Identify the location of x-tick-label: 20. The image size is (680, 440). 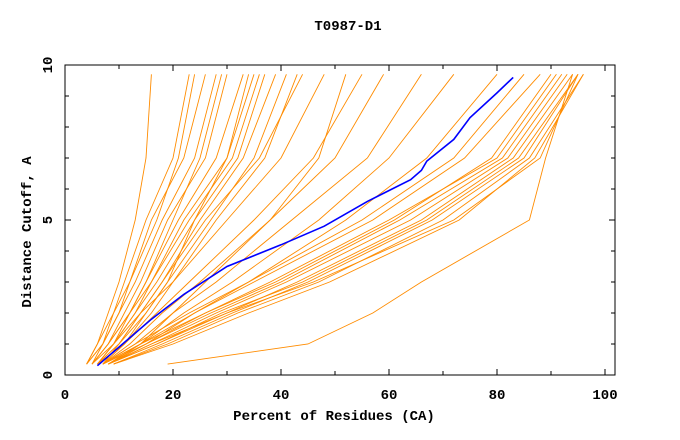
(173, 396).